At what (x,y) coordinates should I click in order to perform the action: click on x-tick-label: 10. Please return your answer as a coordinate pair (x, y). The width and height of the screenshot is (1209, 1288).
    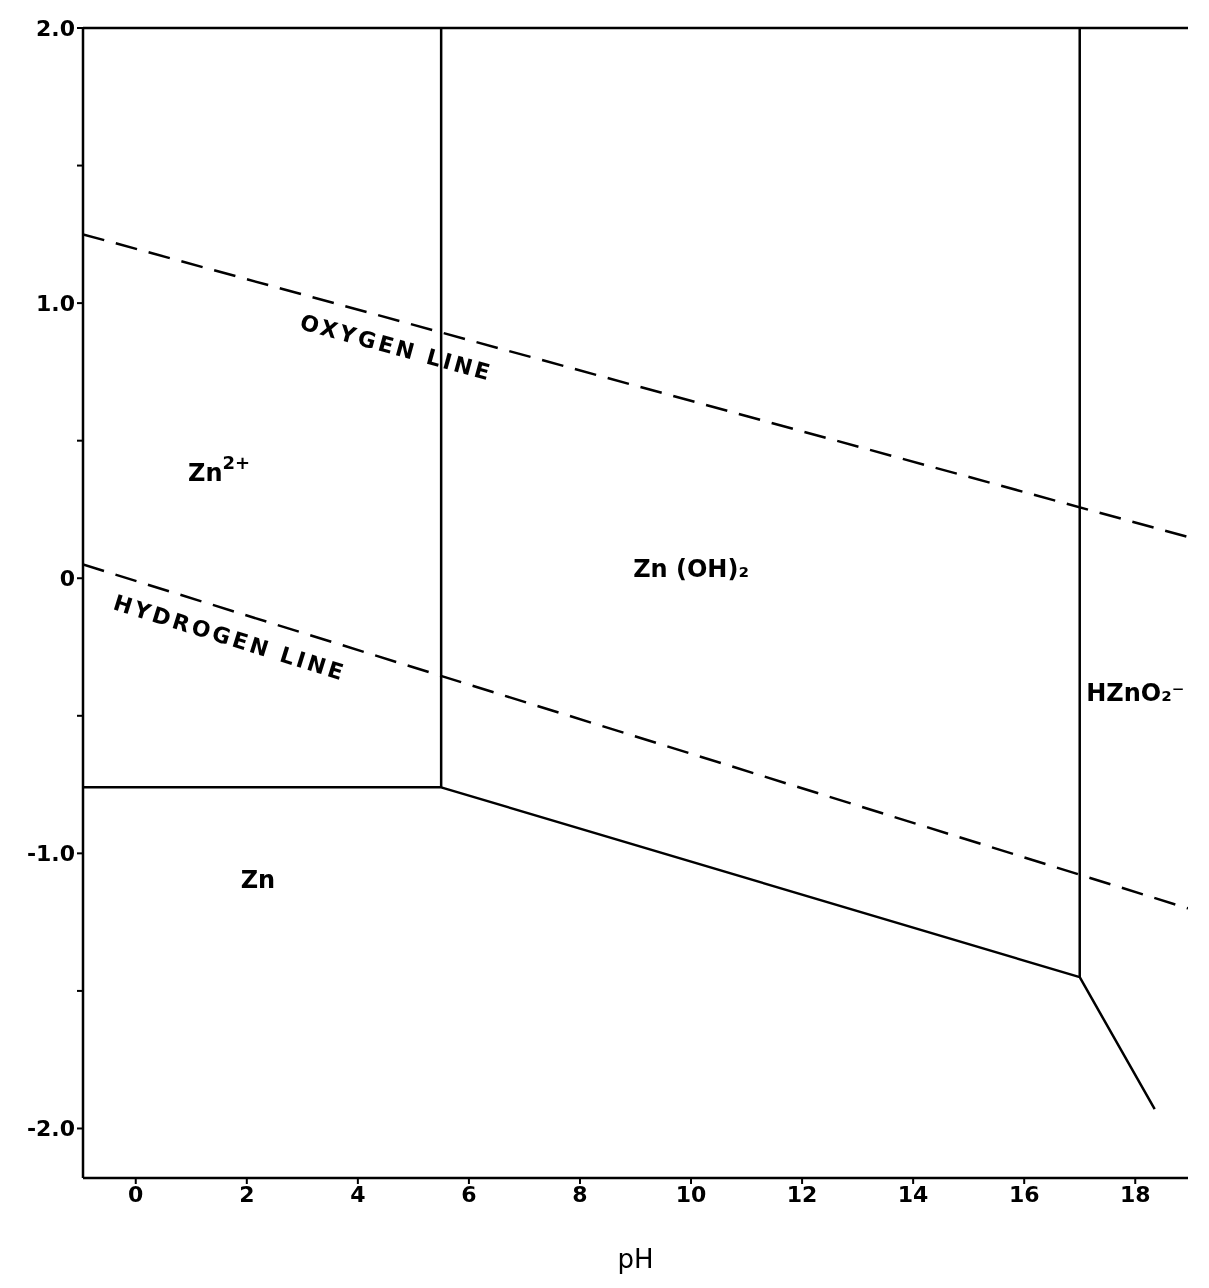
    Looking at the image, I should click on (691, 1194).